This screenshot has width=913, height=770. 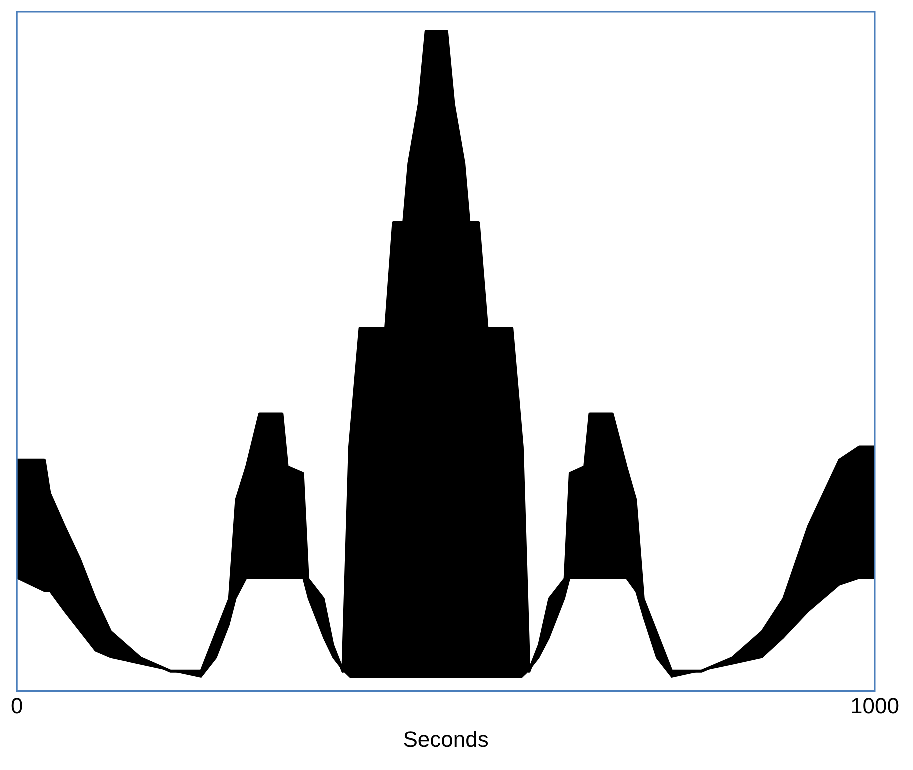 I want to click on x-tick-label: 0, so click(x=17, y=705).